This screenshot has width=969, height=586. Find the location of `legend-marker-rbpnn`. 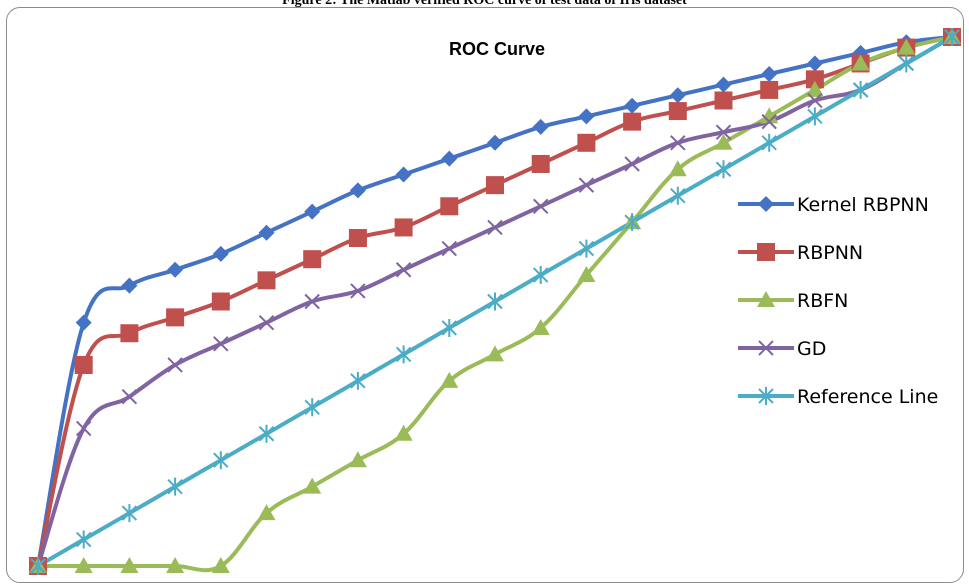

legend-marker-rbpnn is located at coordinates (766, 252).